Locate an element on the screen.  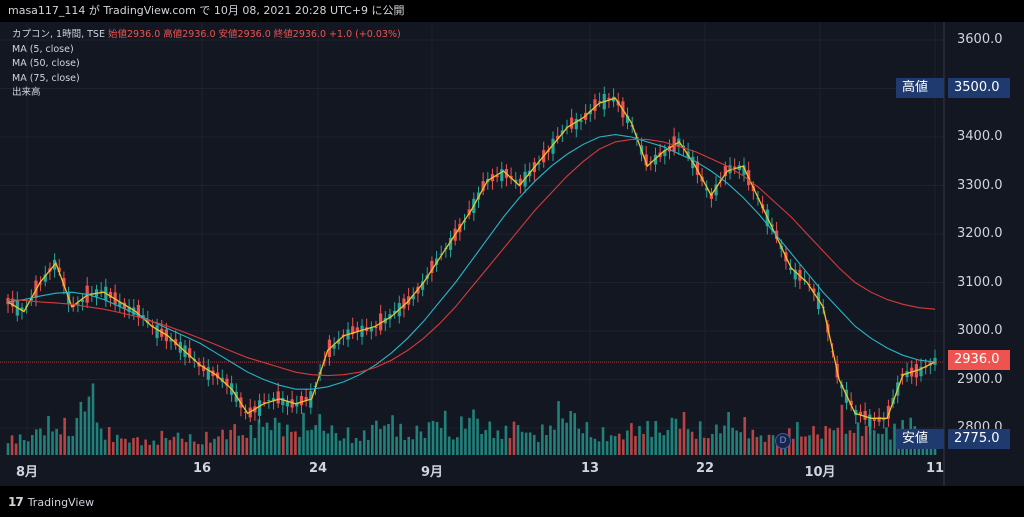
tradingview-logo: 17 TradingView is located at coordinates (51, 502).